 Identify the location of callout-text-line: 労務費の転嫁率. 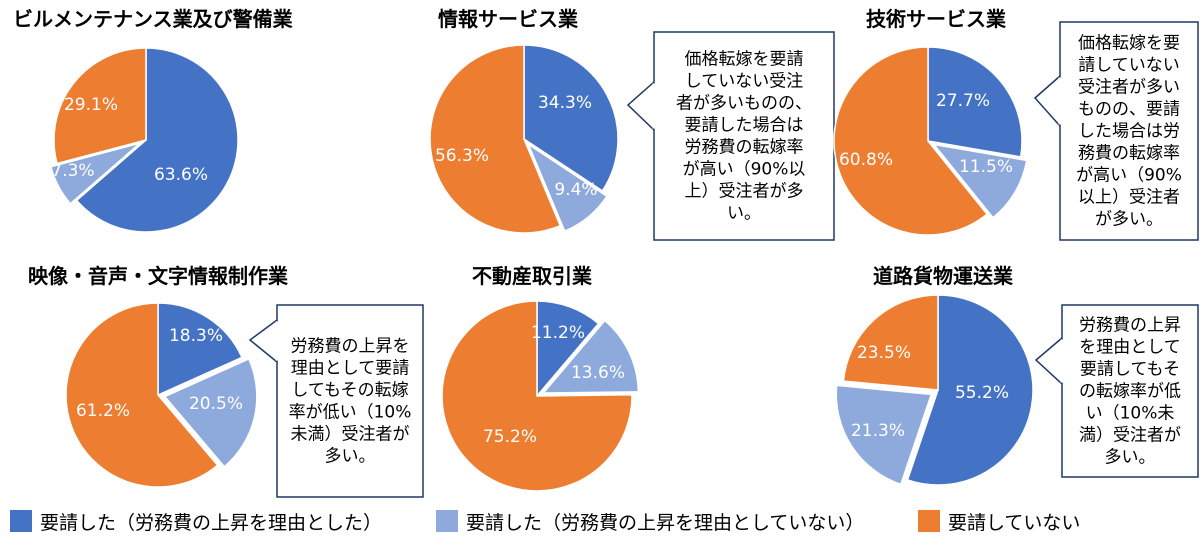
(744, 148).